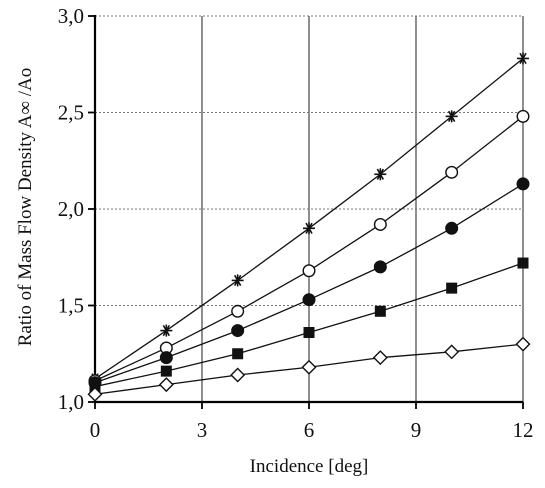  Describe the element at coordinates (71, 16) in the screenshot. I see `y-tick-label: 3,0` at that location.